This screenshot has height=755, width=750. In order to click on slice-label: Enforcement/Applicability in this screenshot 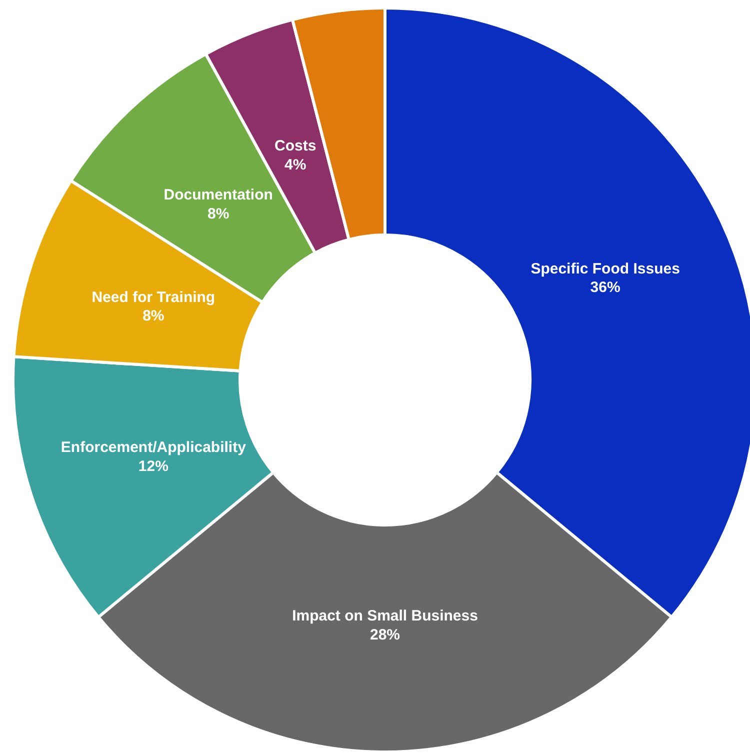, I will do `click(153, 447)`.